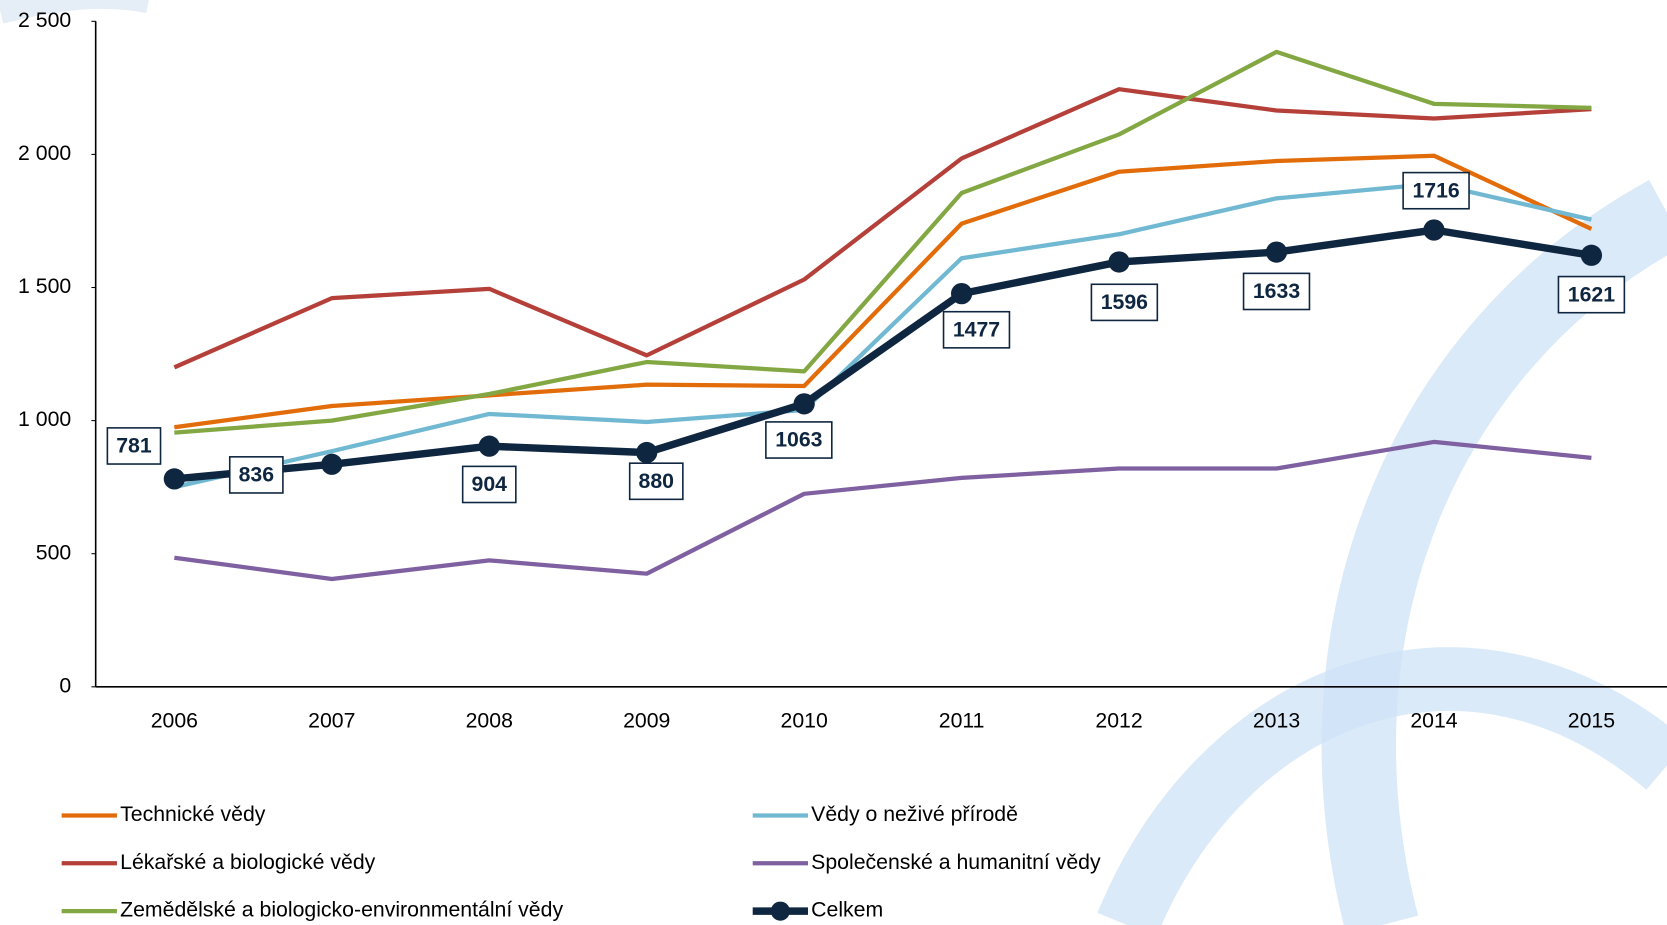  Describe the element at coordinates (53, 552) in the screenshot. I see `y-tick-label: 500` at that location.